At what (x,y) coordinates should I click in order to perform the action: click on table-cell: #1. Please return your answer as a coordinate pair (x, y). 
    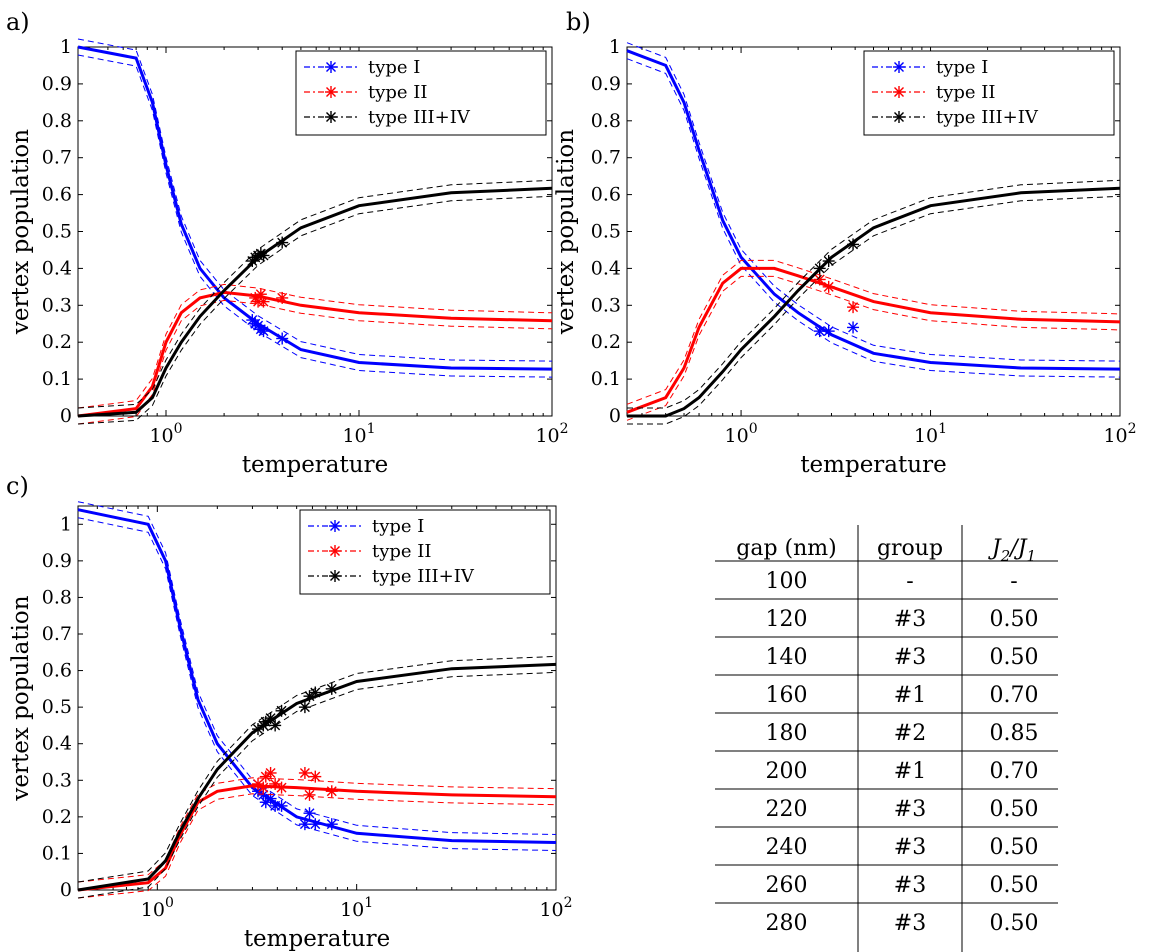
    Looking at the image, I should click on (910, 771).